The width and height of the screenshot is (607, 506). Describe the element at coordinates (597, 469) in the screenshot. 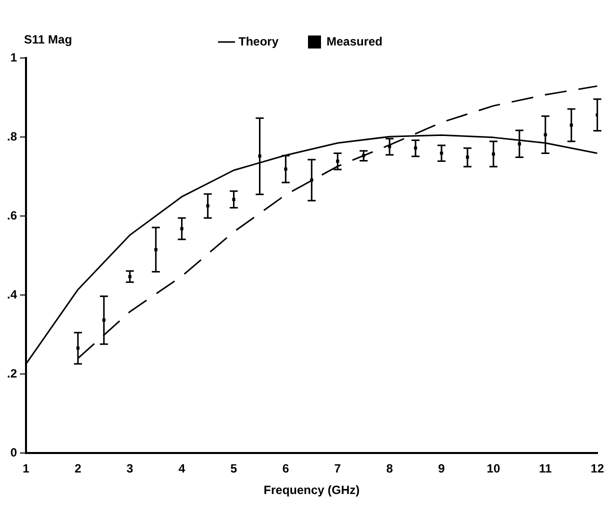

I see `x-tick-label: 12` at that location.